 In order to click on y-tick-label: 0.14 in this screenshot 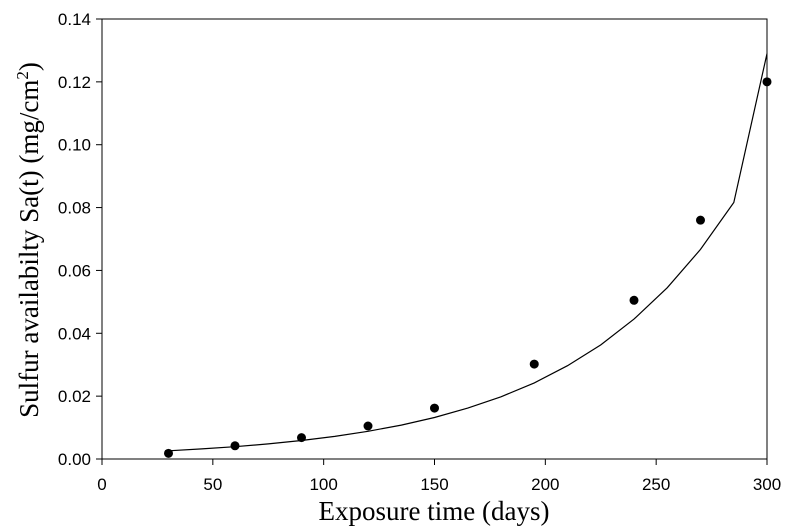, I will do `click(74, 19)`.